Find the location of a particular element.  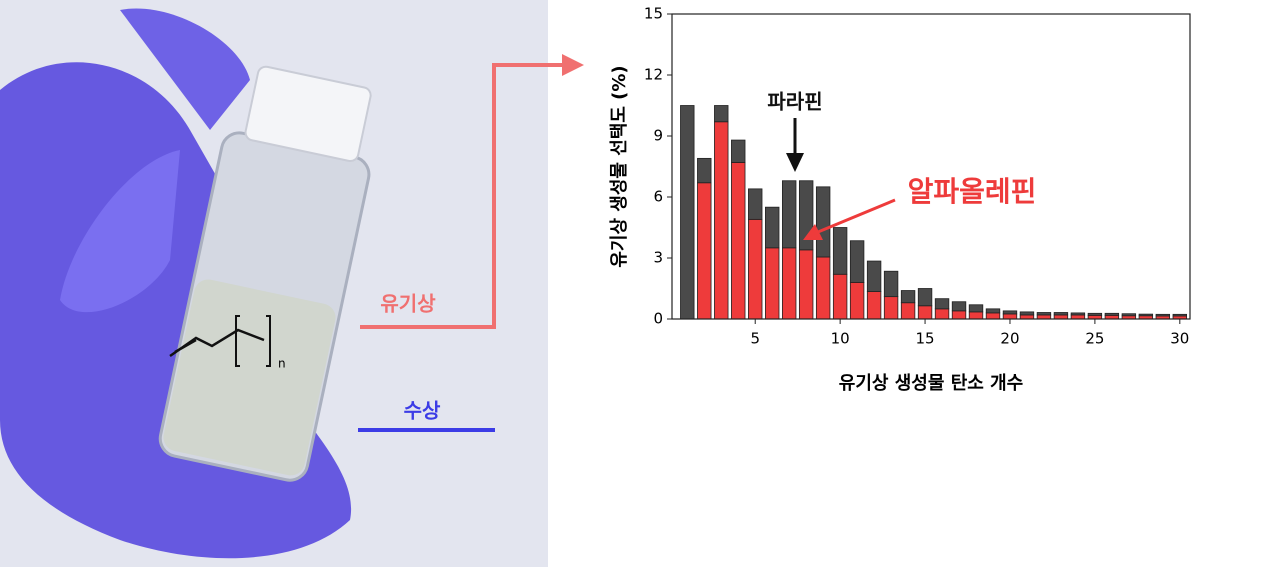

olefin-arrowhead is located at coordinates (813, 232).